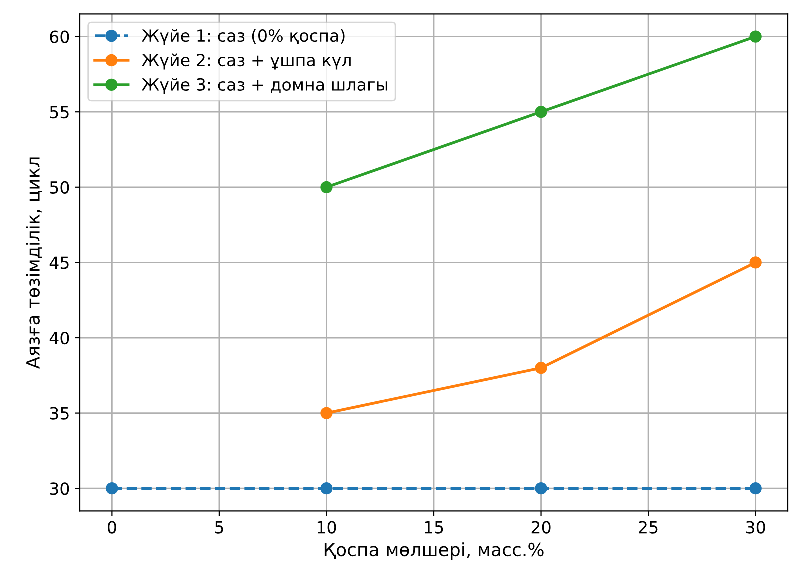  What do you see at coordinates (60, 37) in the screenshot?
I see `y-tick-label: 60` at bounding box center [60, 37].